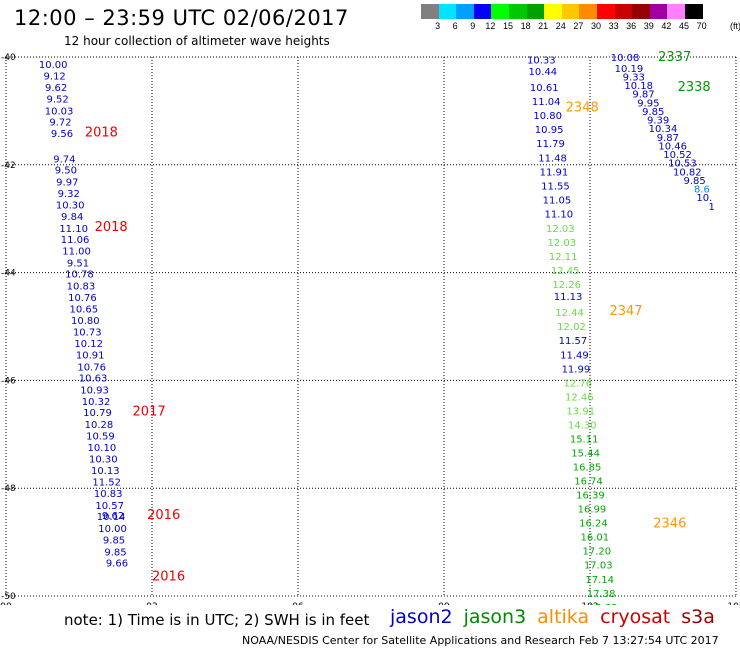  What do you see at coordinates (677, 155) in the screenshot?
I see `wave-height-label: 10.52` at bounding box center [677, 155].